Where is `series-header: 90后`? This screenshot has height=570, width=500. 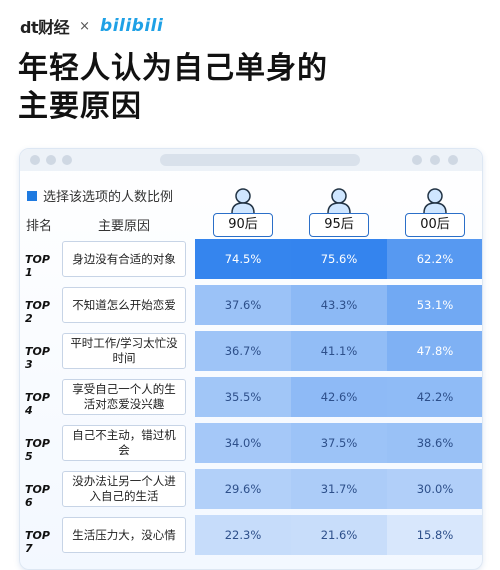 series-header: 90后 is located at coordinates (243, 214).